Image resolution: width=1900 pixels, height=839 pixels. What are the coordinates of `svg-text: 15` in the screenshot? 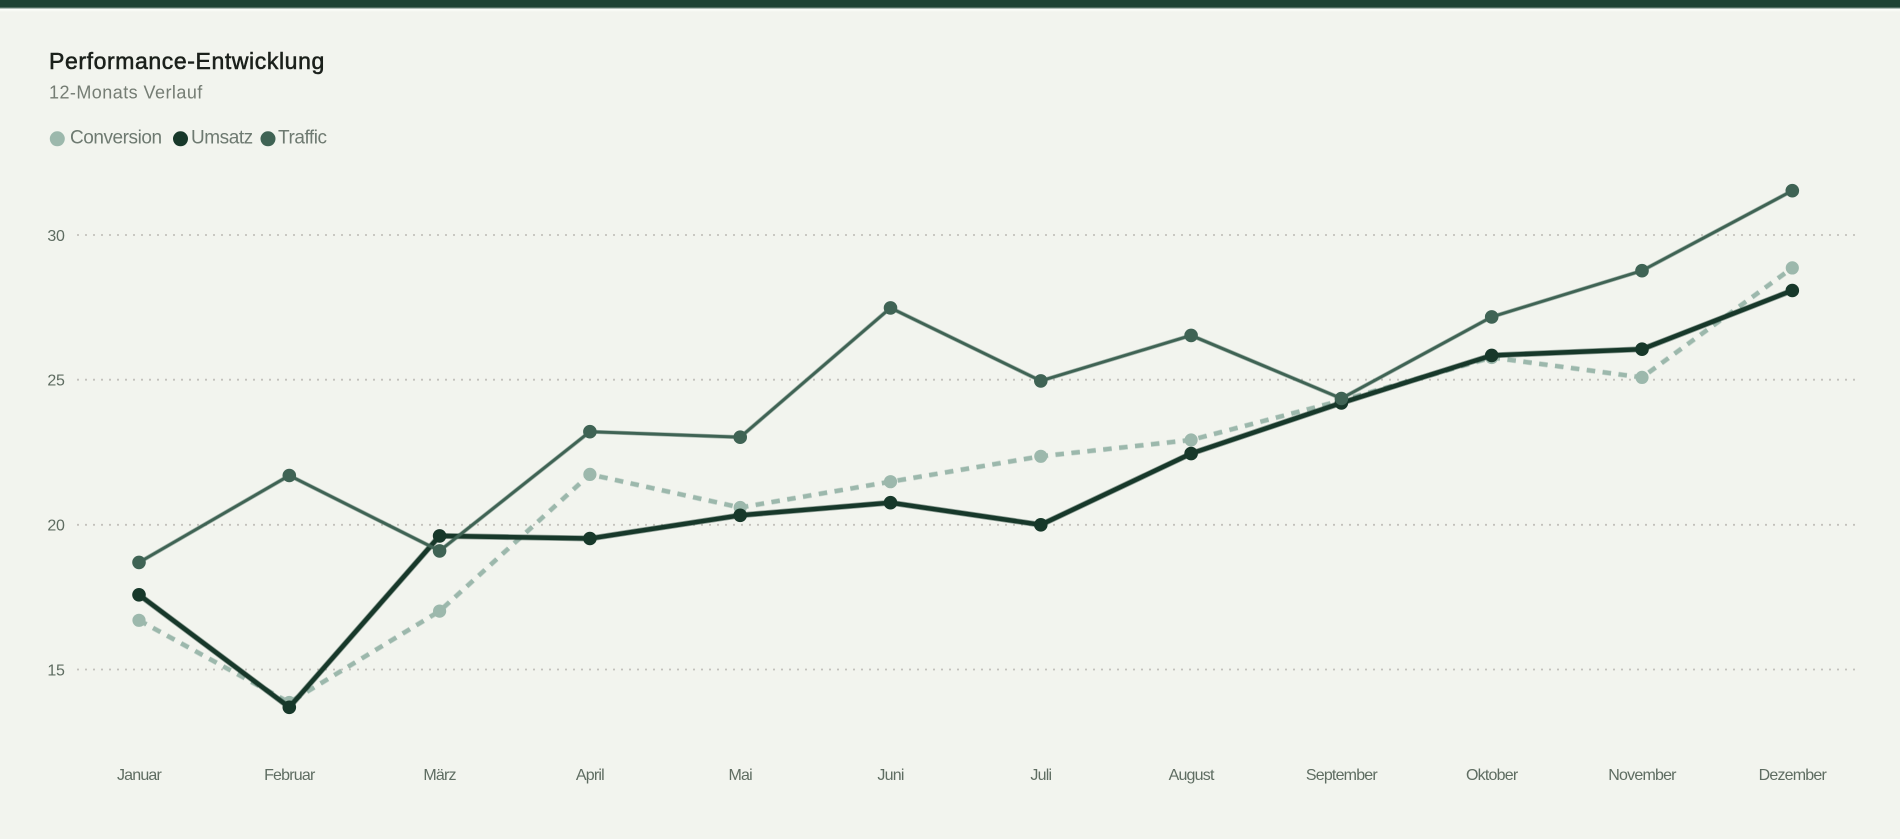 It's located at (56, 670).